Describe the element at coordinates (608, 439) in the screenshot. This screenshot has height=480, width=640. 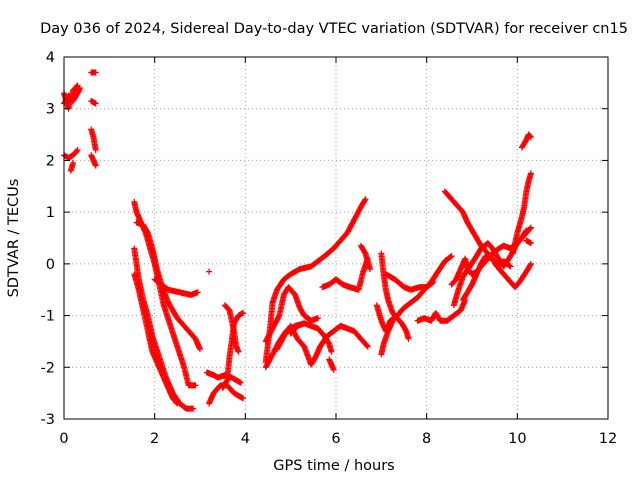
I see `x-tick-label: 12` at that location.